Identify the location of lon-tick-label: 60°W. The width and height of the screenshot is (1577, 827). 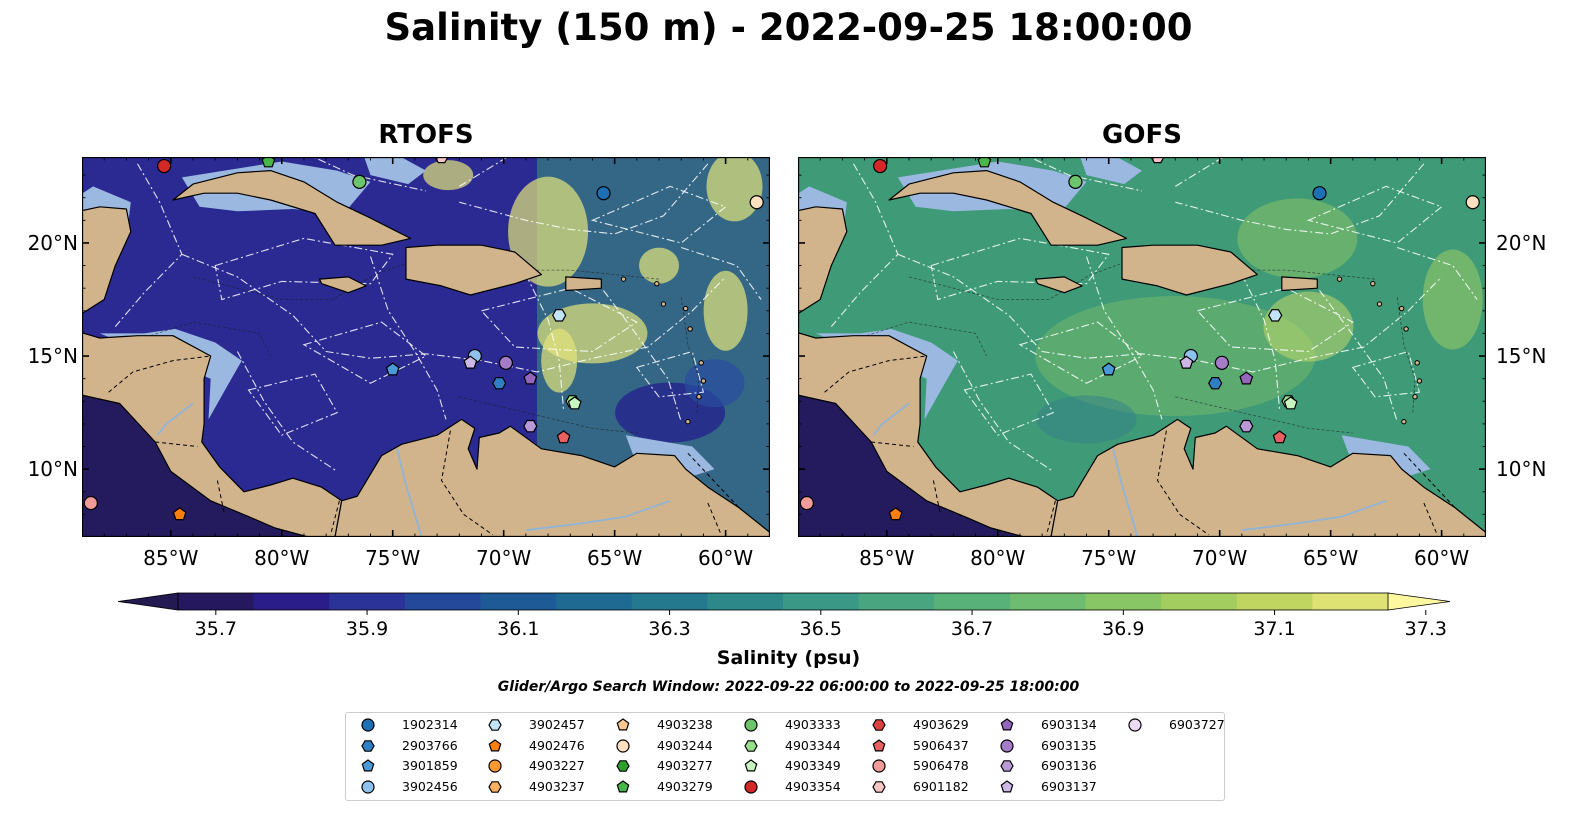
(1441, 558).